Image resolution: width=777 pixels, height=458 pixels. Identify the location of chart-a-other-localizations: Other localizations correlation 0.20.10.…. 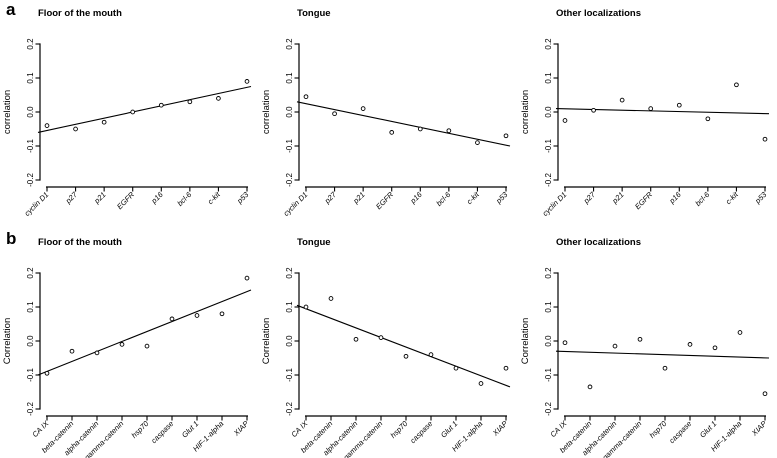
(645, 113).